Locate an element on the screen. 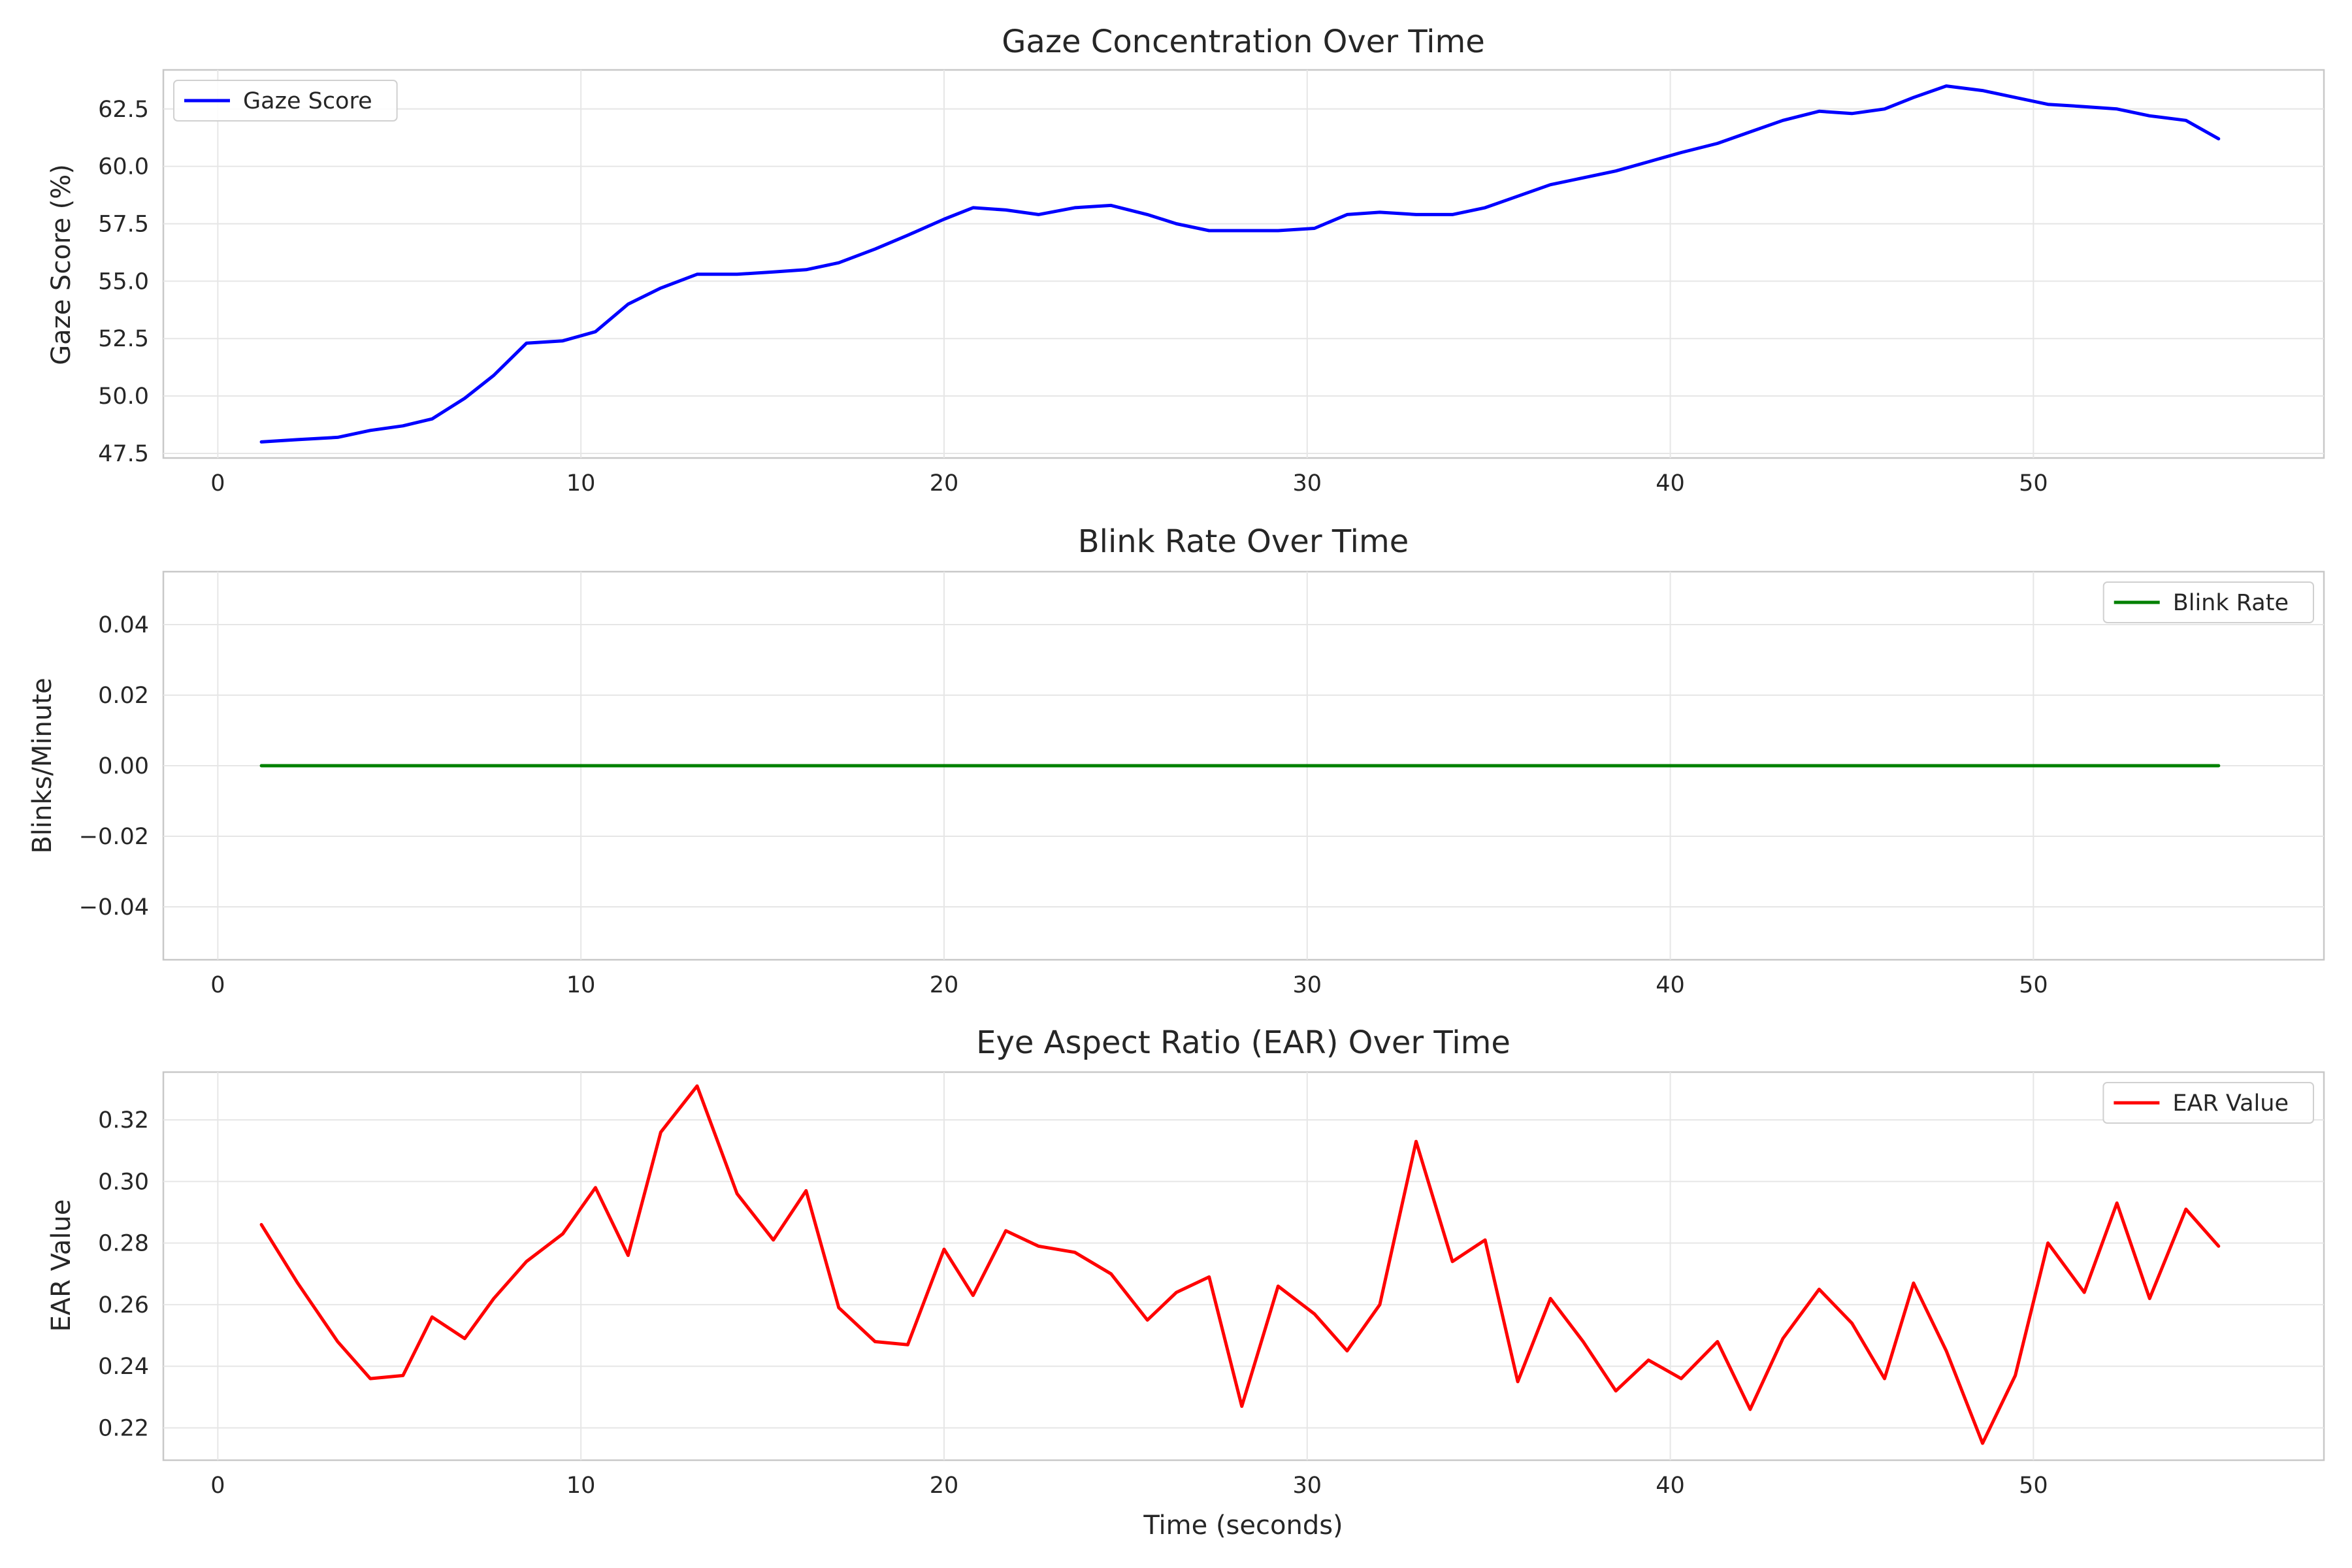 The image size is (2352, 1568). ear-x-tick-label: 40 is located at coordinates (1670, 1486).